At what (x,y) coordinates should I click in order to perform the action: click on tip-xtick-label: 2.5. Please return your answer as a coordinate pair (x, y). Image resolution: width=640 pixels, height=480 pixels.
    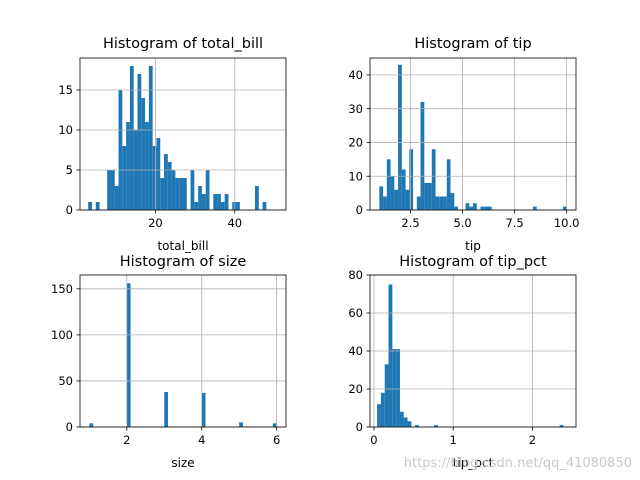
    Looking at the image, I should click on (410, 223).